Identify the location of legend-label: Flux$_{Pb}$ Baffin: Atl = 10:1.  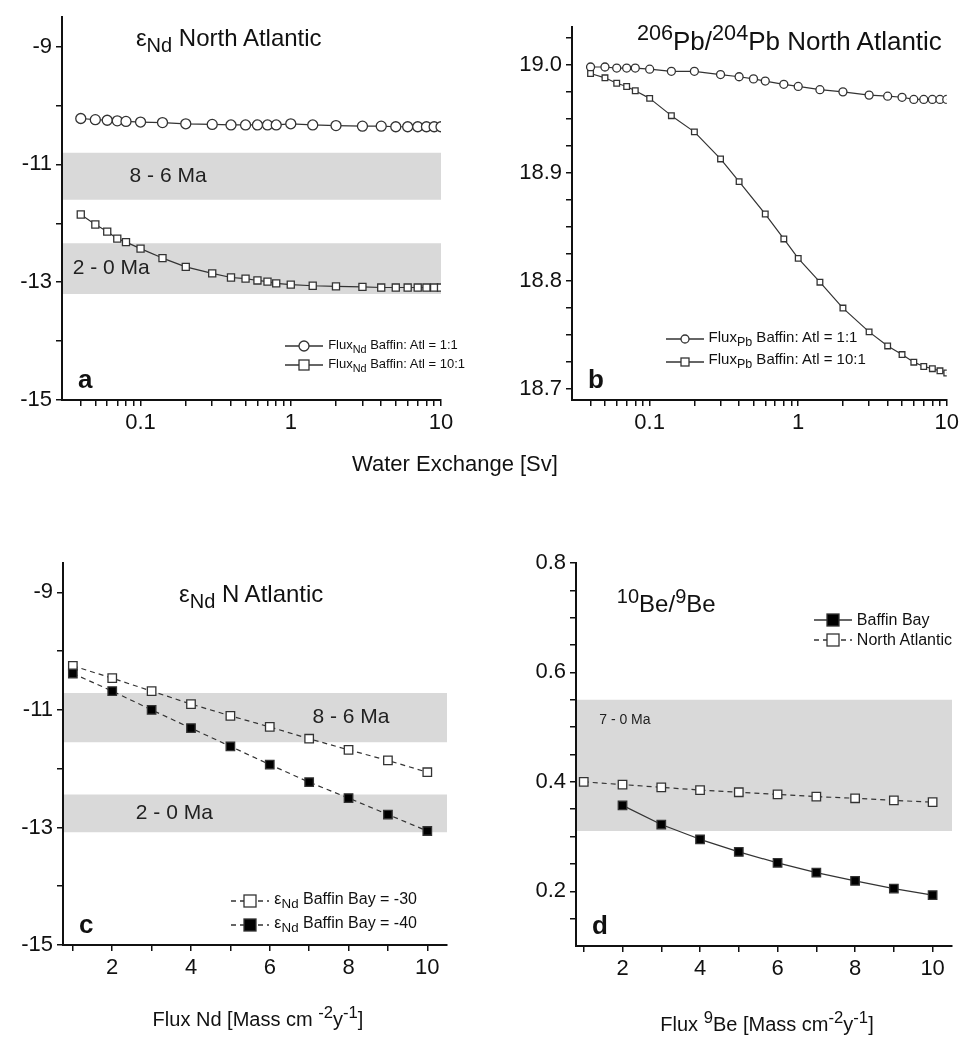
(787, 361).